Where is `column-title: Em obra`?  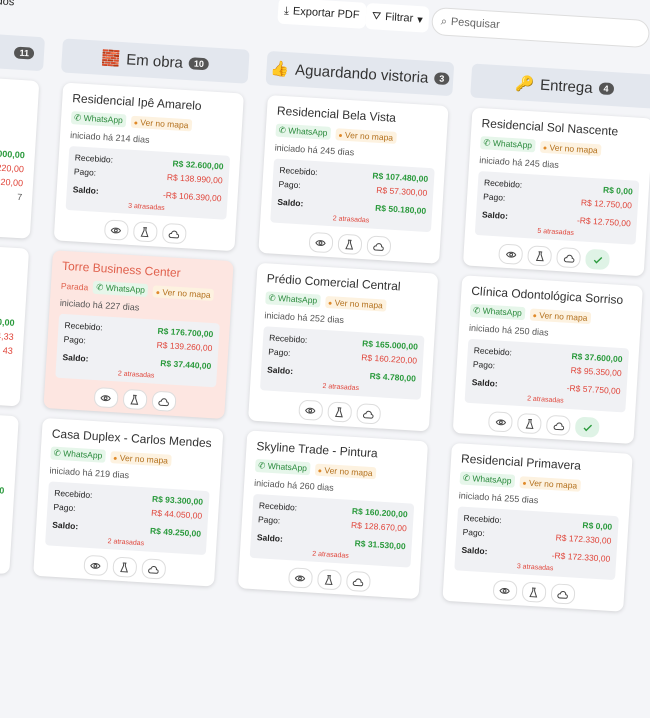 column-title: Em obra is located at coordinates (154, 61).